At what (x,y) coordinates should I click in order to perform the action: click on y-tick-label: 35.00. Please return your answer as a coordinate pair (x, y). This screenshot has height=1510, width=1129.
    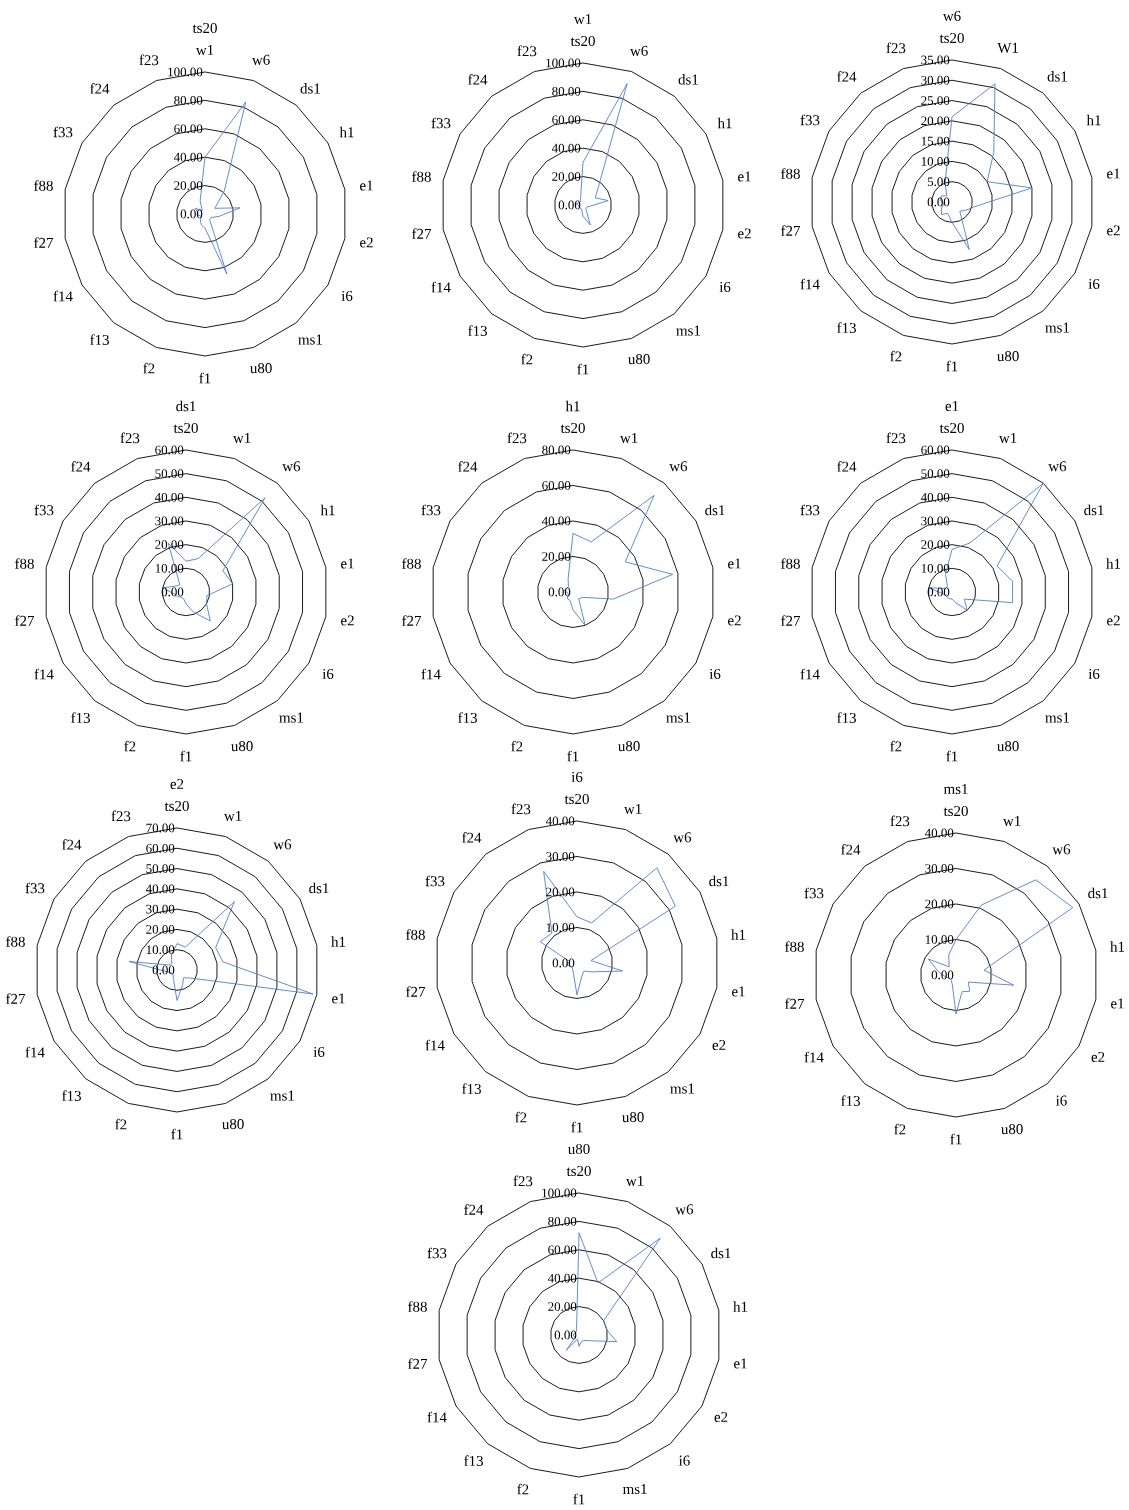
    Looking at the image, I should click on (935, 60).